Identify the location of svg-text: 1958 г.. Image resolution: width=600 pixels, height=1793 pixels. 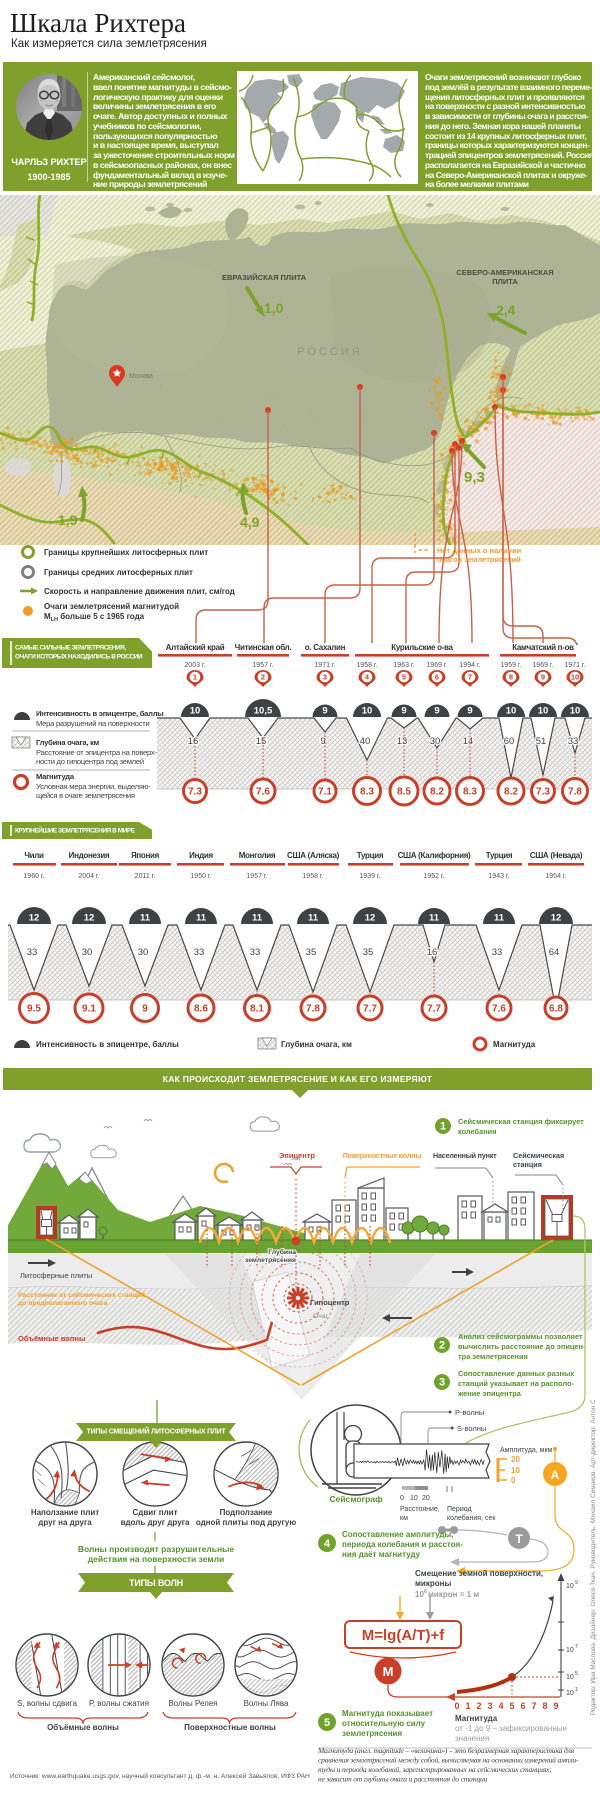
(366, 665).